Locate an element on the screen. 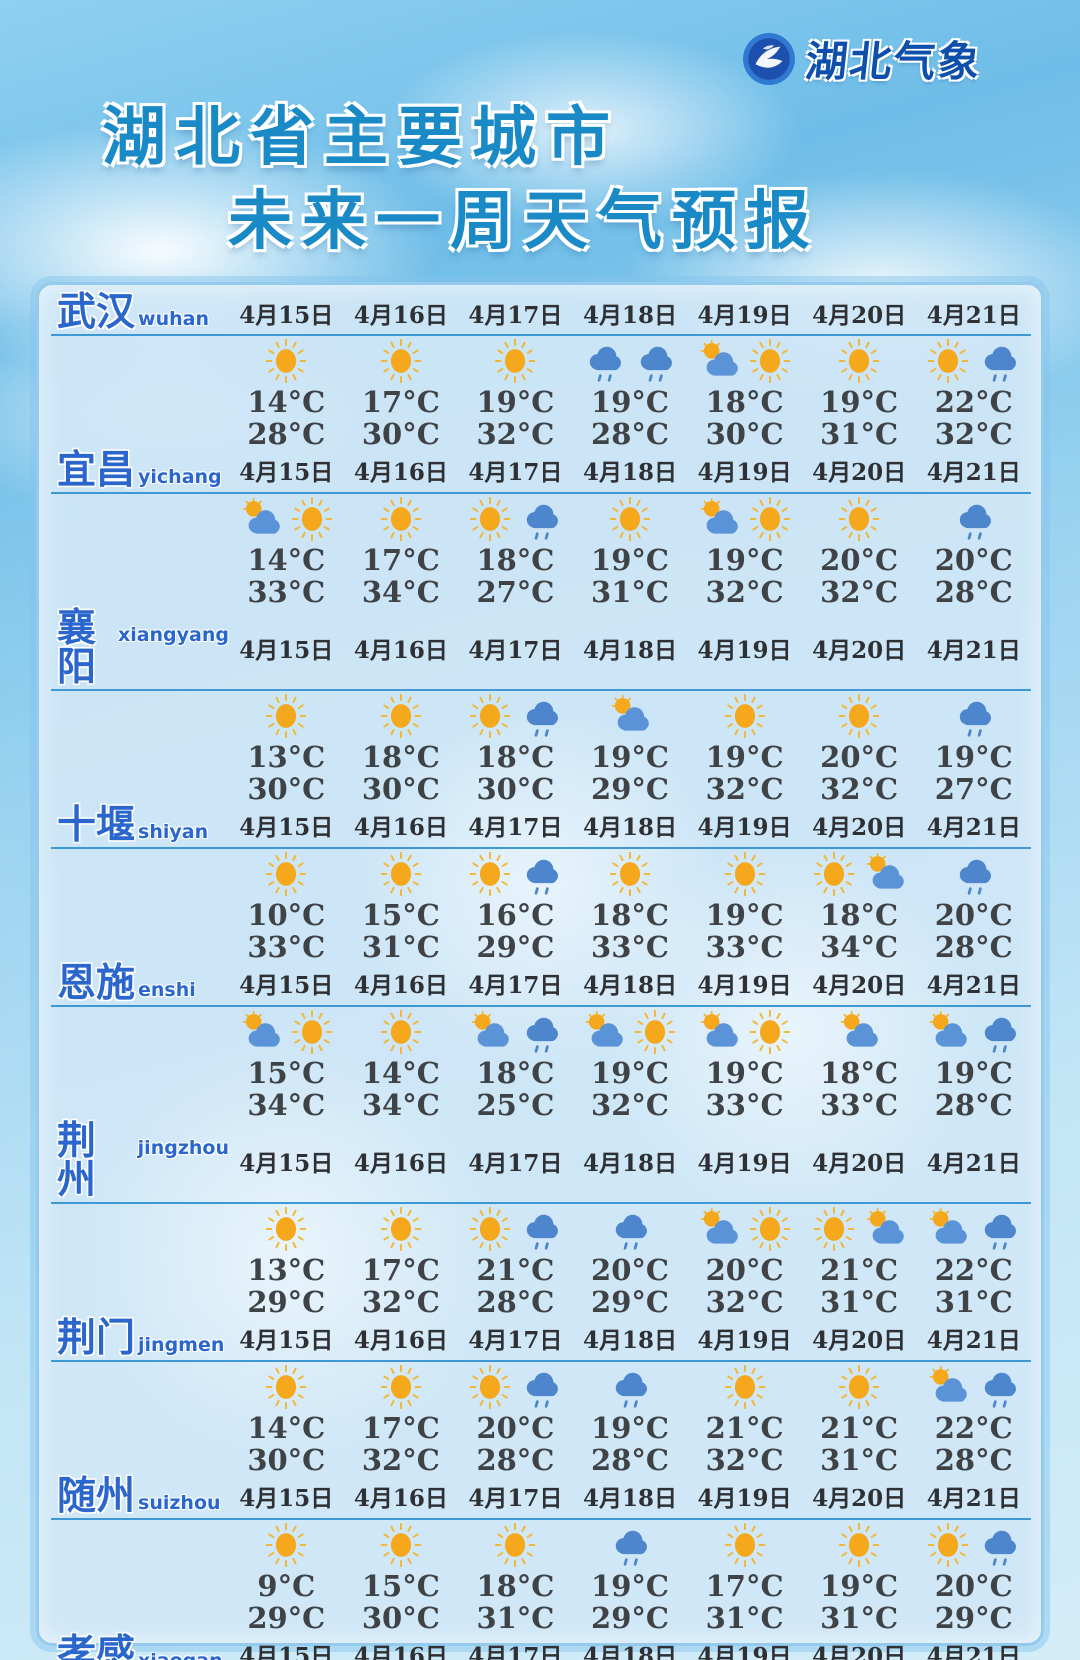 This screenshot has height=1660, width=1080. temperature-cell: 9°C 29°C is located at coordinates (286, 1601).